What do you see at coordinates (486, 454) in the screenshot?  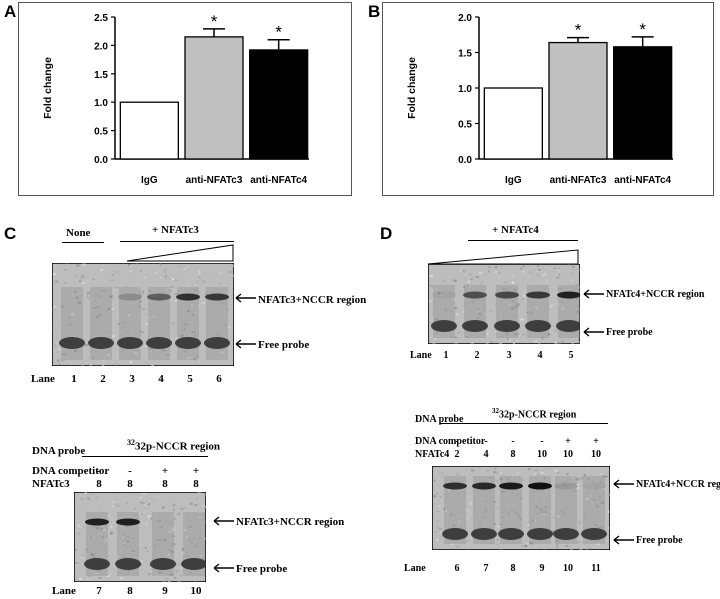 I see `panel-d-amount-2: 4` at bounding box center [486, 454].